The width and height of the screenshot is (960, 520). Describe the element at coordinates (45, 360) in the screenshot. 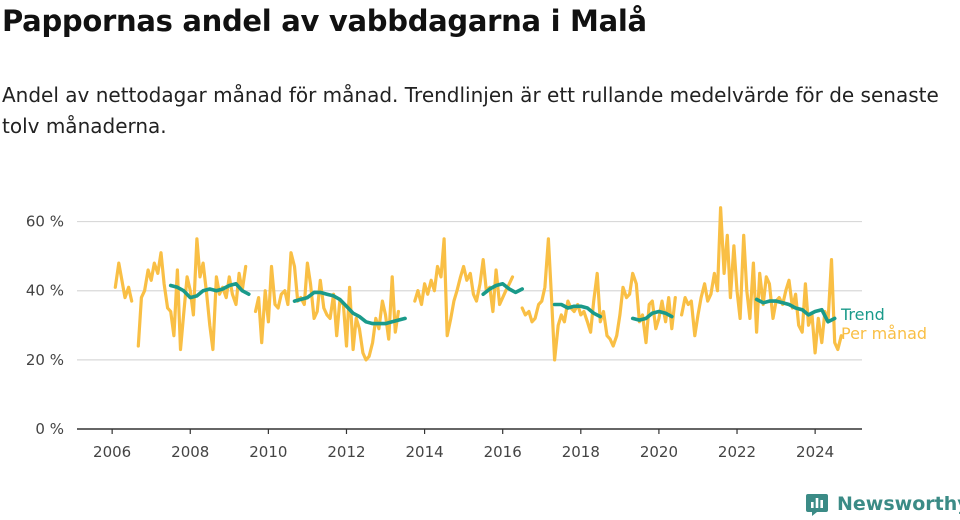

I see `y-tick-label: 20 %` at that location.